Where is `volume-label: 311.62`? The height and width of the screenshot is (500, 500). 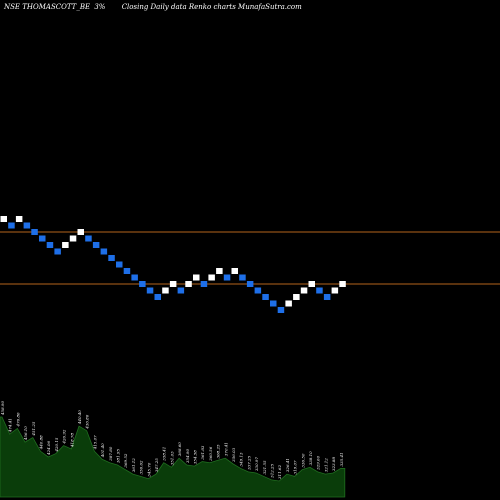
volume-label: 311.62 is located at coordinates (279, 472).